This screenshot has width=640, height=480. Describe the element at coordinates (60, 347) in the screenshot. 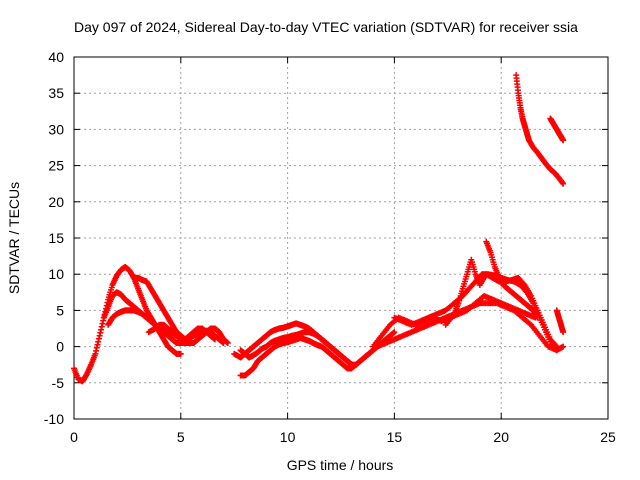

I see `y-tick-label: 0` at that location.